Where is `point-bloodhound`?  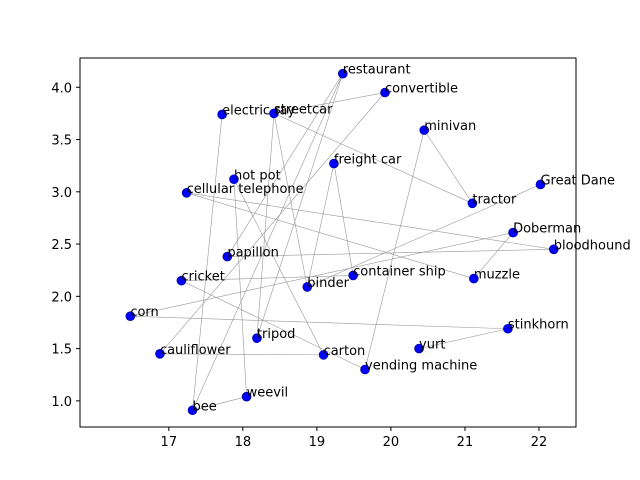 point-bloodhound is located at coordinates (553, 249).